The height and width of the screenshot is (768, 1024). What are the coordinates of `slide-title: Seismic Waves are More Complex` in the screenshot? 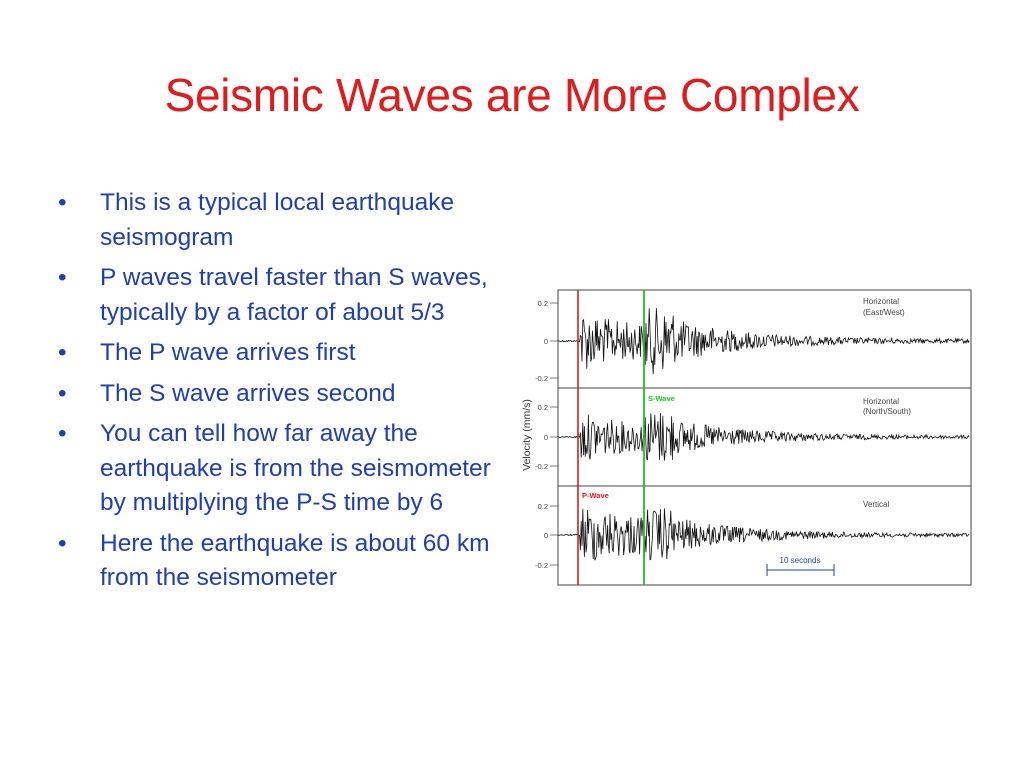 It's located at (512, 95).